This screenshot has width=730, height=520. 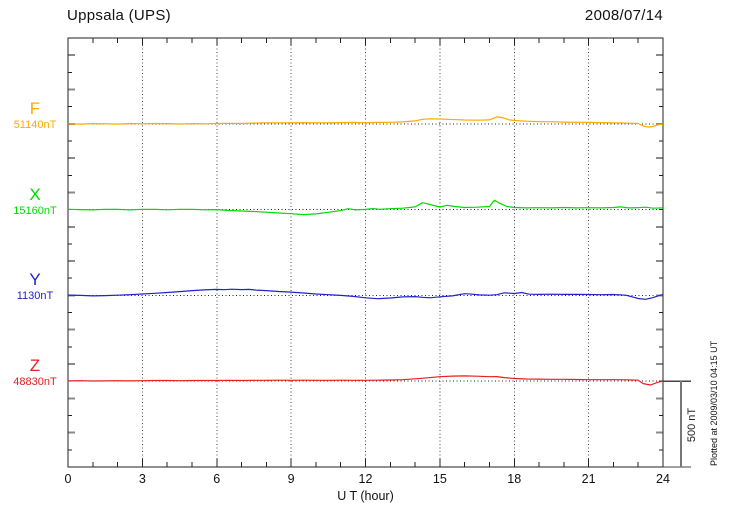 I want to click on component-block-z: Z 48830nT, so click(x=35, y=372).